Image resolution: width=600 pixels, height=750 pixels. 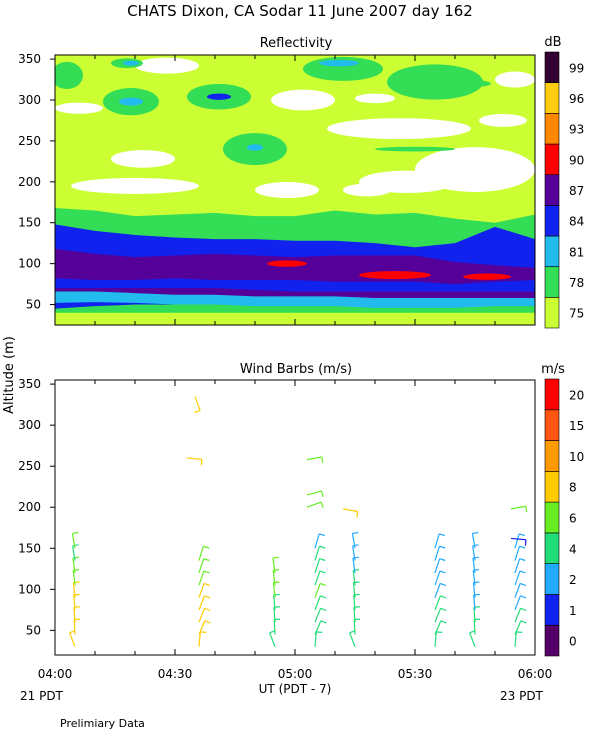 What do you see at coordinates (564, 517) in the screenshot?
I see `windbarbs-colorbar: 0 1 2 4 6 8 10 15 20` at bounding box center [564, 517].